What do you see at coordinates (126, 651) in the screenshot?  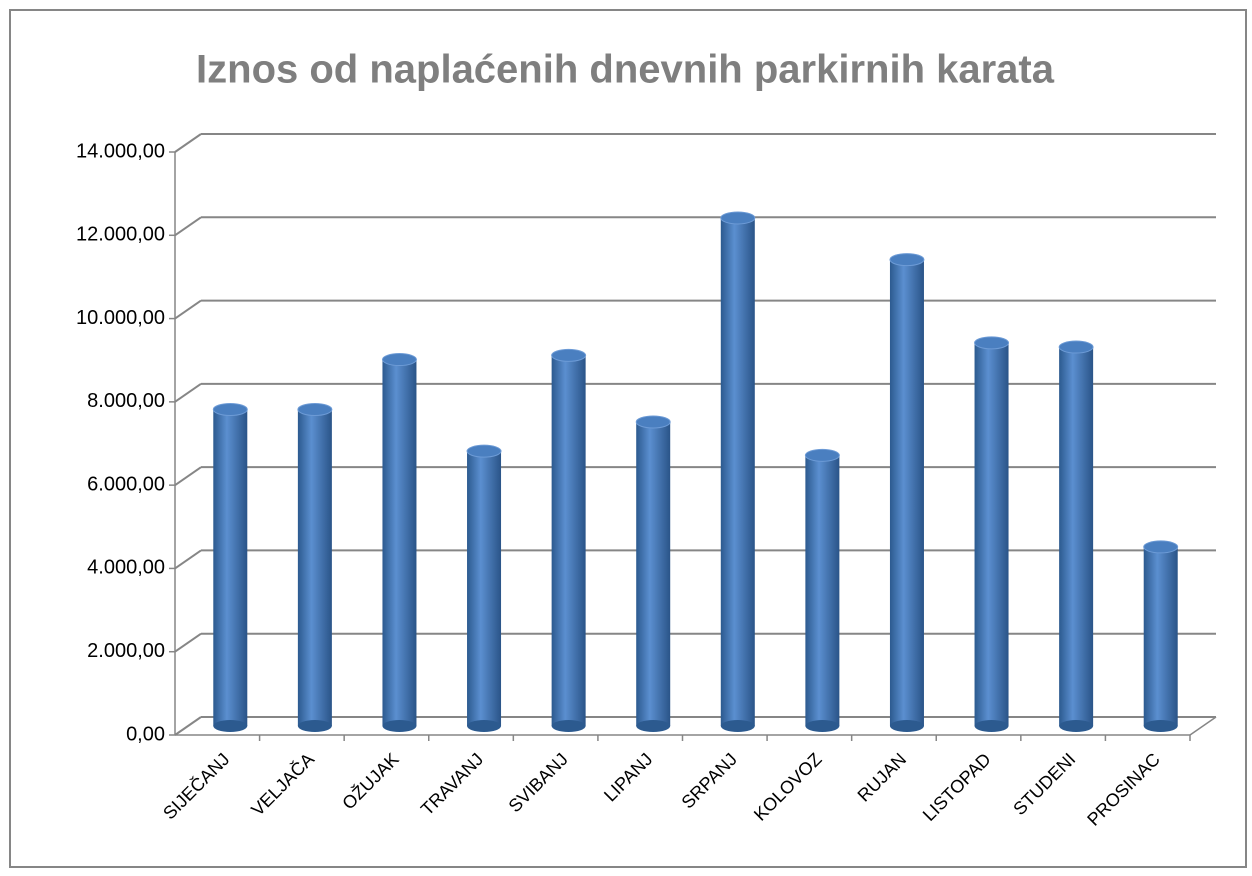 I see `y-tick-label: 2.000,00` at bounding box center [126, 651].